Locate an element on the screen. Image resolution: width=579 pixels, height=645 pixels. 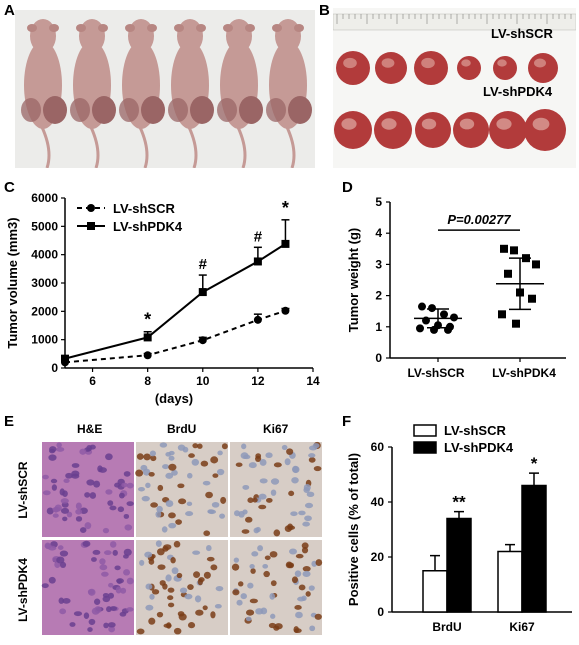
bar-lv-shpdk4 is located at coordinates (459, 565).